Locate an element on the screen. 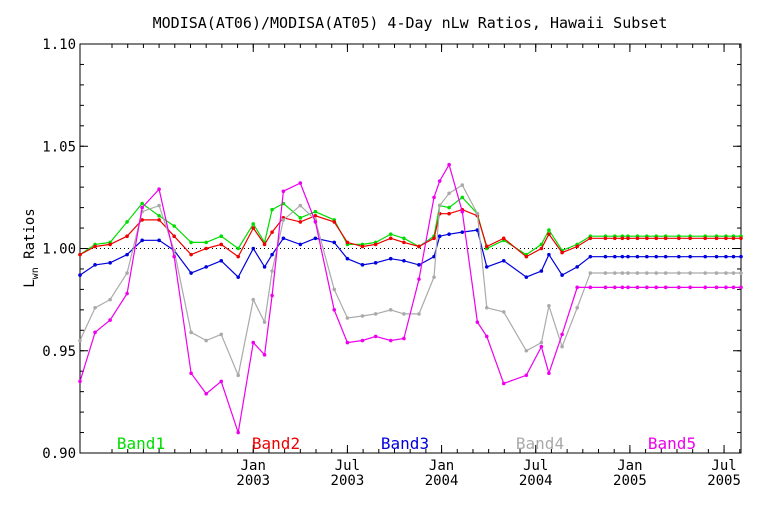  legend-item-band1: Band1 is located at coordinates (141, 443).